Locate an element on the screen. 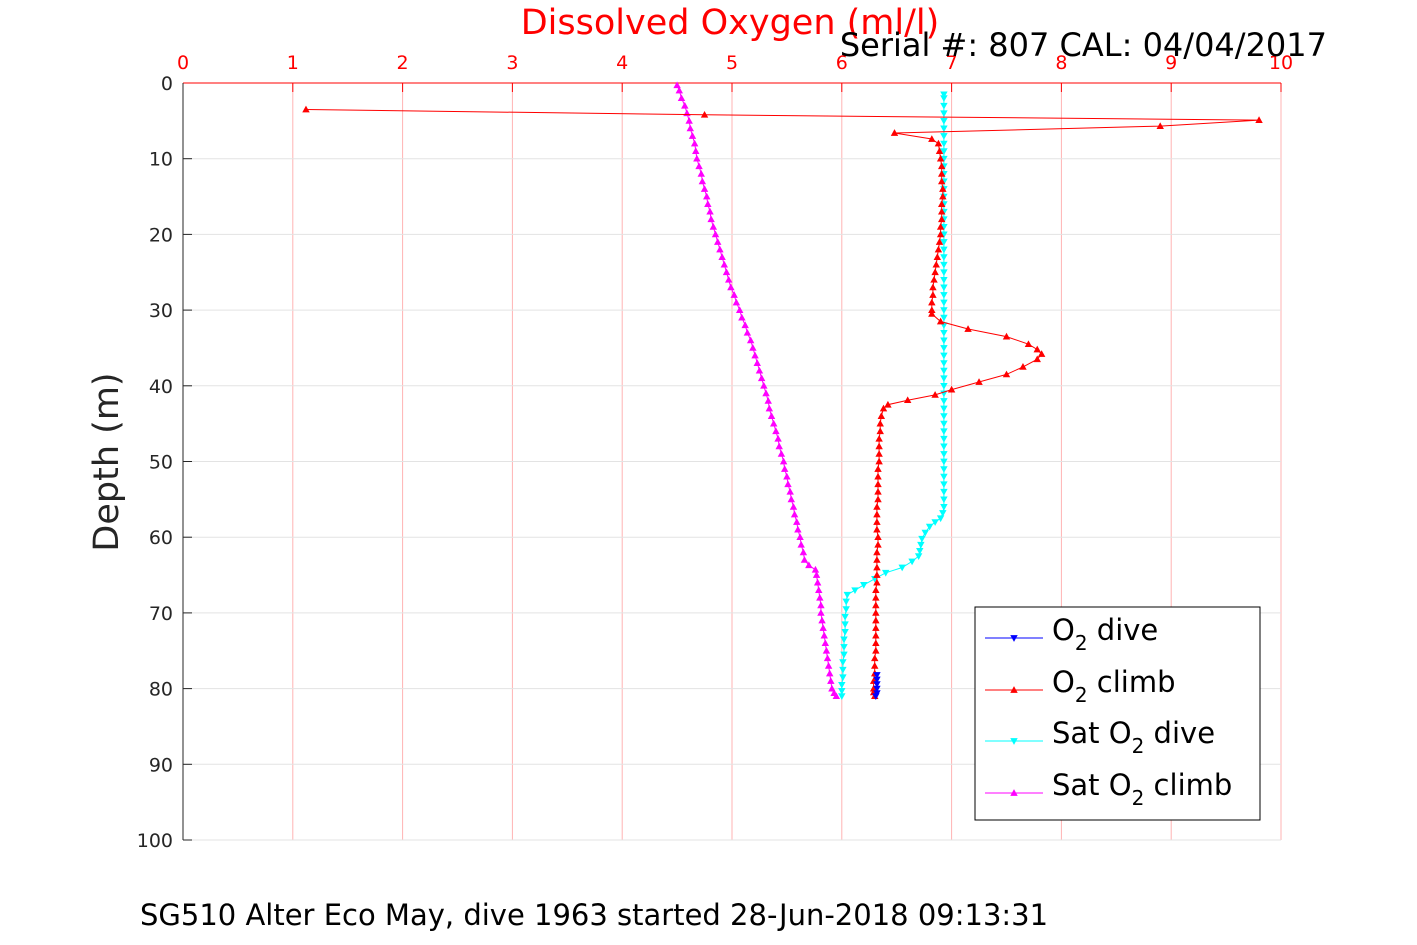  legend-item: O2 dive is located at coordinates (1071, 634).